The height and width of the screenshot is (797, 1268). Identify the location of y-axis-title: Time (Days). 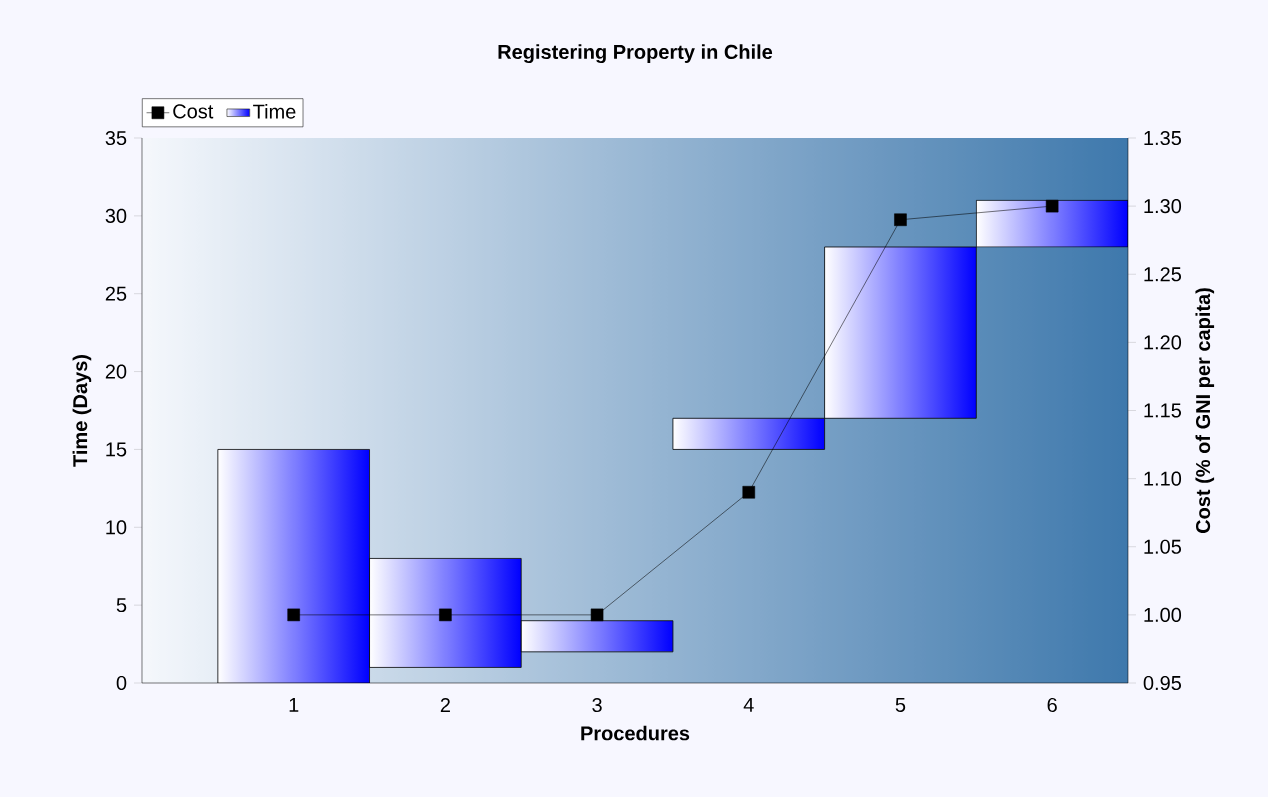
(82, 411).